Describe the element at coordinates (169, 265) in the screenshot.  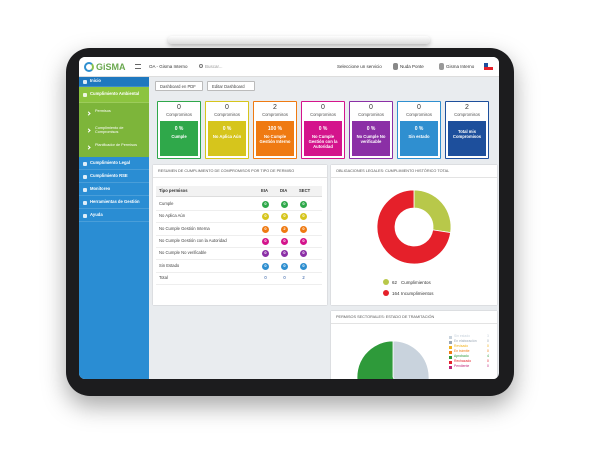
I see `row-label: Sin Estado` at that location.